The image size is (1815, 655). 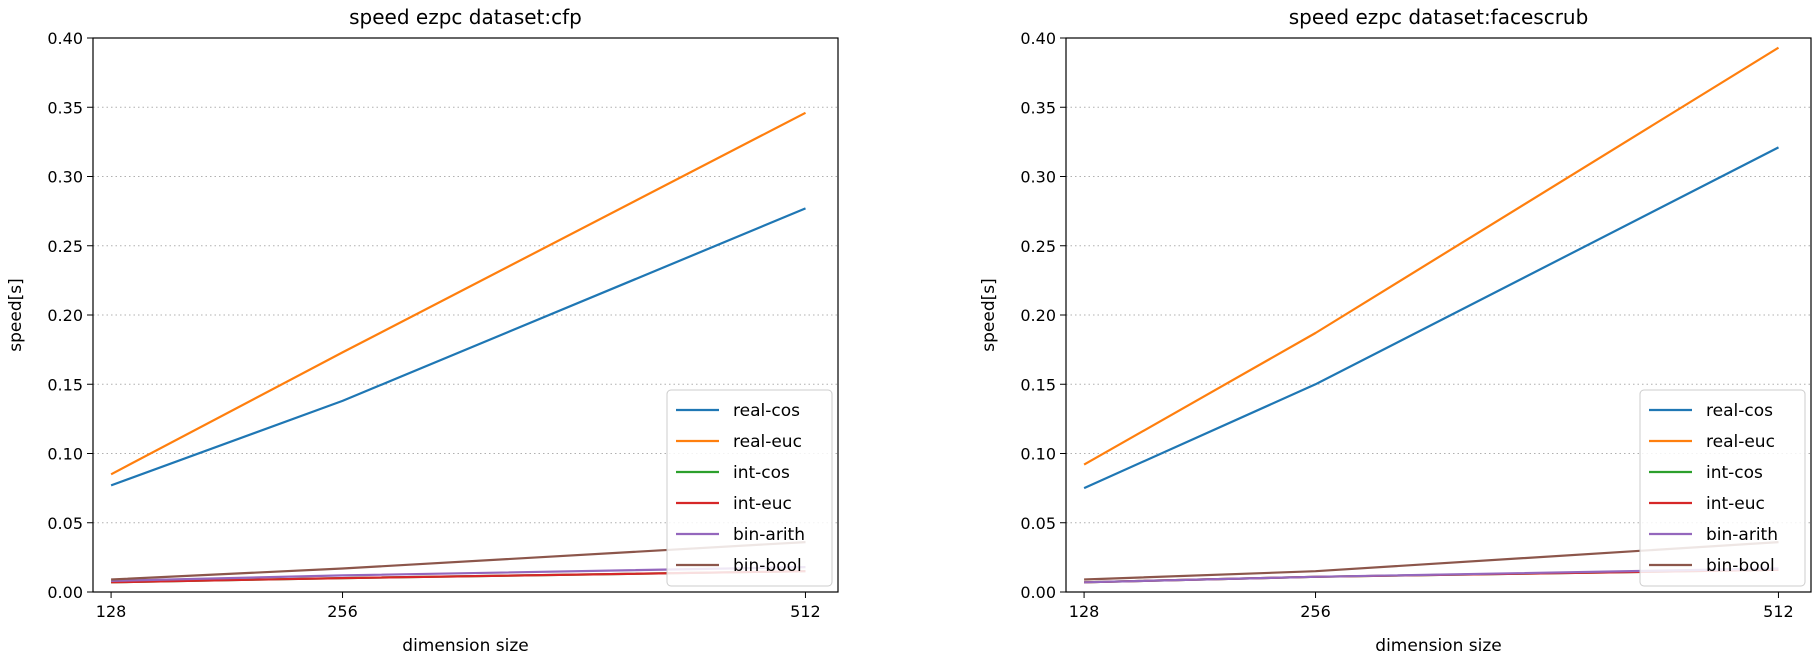 I want to click on series-line-int-euc, so click(x=458, y=577).